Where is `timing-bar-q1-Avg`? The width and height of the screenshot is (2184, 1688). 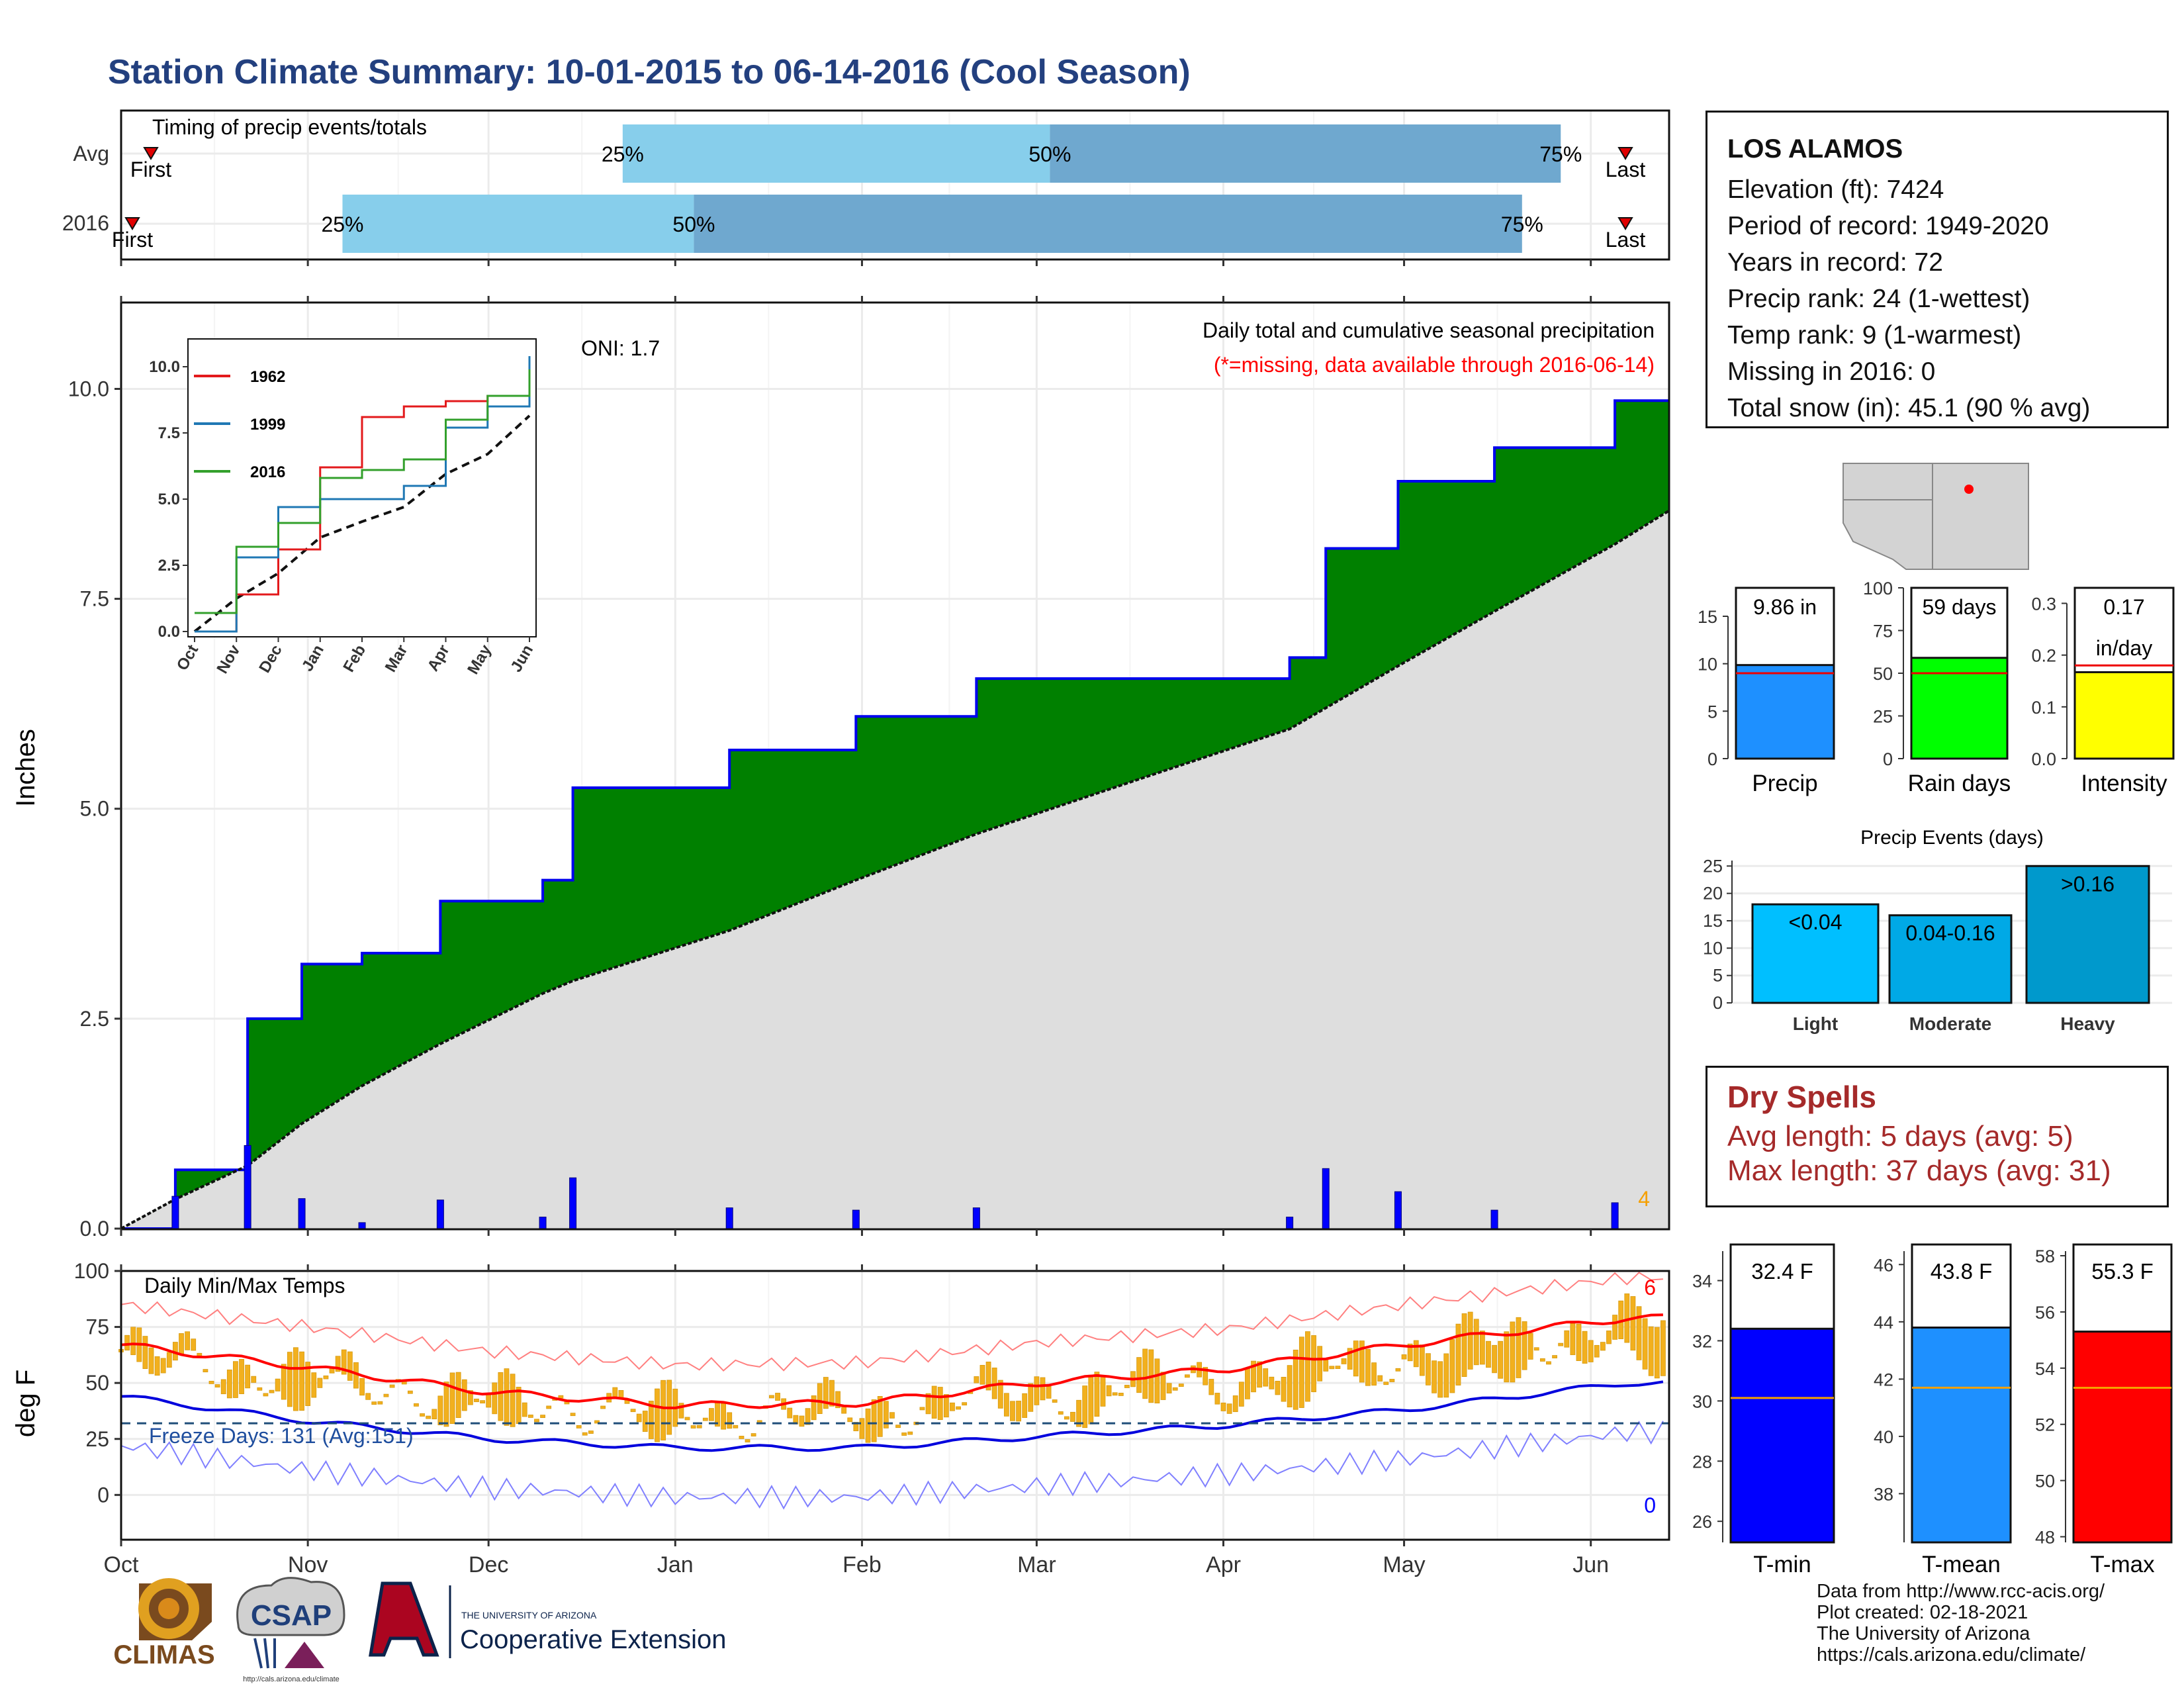
timing-bar-q1-Avg is located at coordinates (836, 153).